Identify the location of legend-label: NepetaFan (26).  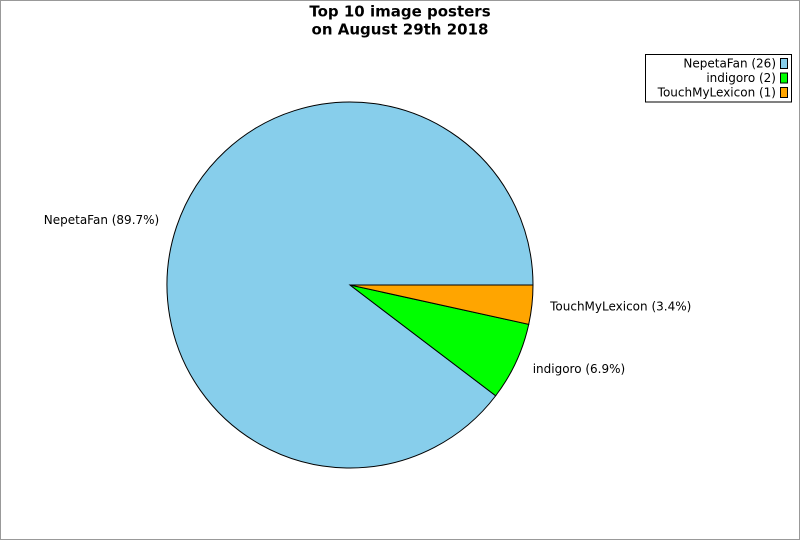
(729, 64).